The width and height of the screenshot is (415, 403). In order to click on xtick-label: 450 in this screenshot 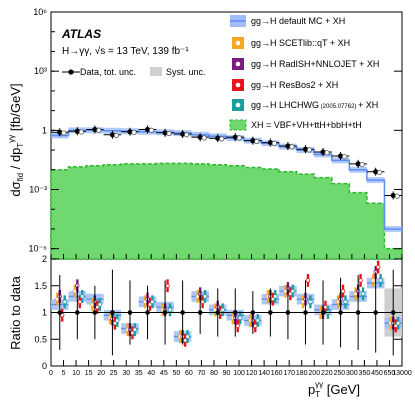, I will do `click(377, 373)`.